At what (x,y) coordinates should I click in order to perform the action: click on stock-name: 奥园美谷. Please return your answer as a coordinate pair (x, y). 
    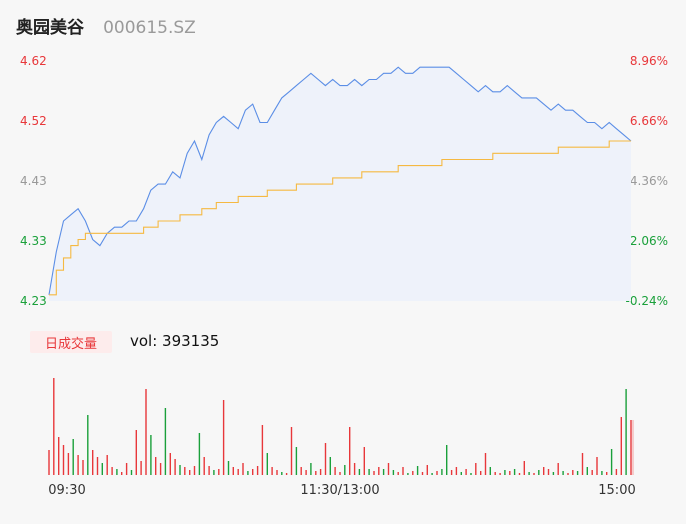
    Looking at the image, I should click on (50, 28).